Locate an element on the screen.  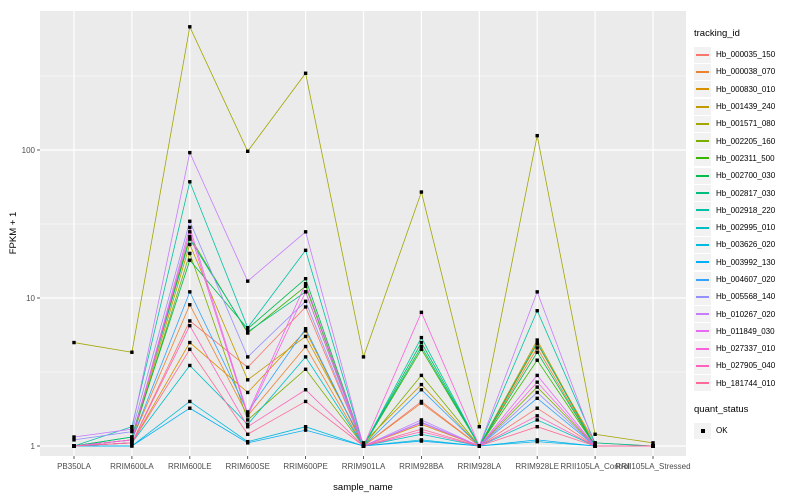
legend-item-Hb_002205_160: Hb_002205_160 is located at coordinates (746, 141).